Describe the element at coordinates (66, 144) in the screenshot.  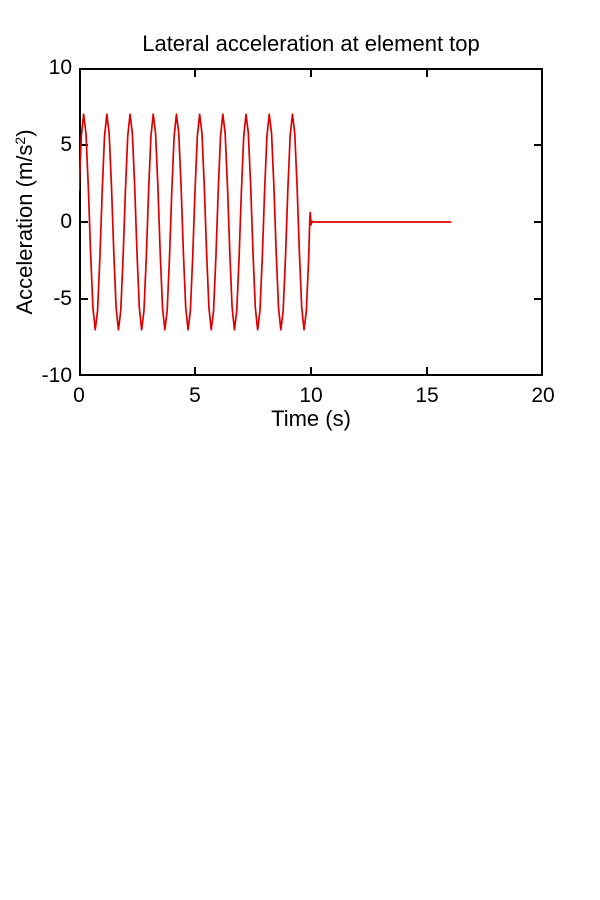
I see `y-tick-label-5: 5` at that location.